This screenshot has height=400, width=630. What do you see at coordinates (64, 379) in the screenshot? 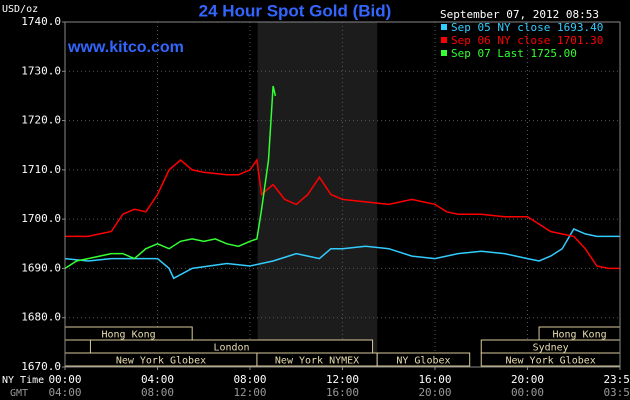
I see `x-tick-label: 00:00` at bounding box center [64, 379].